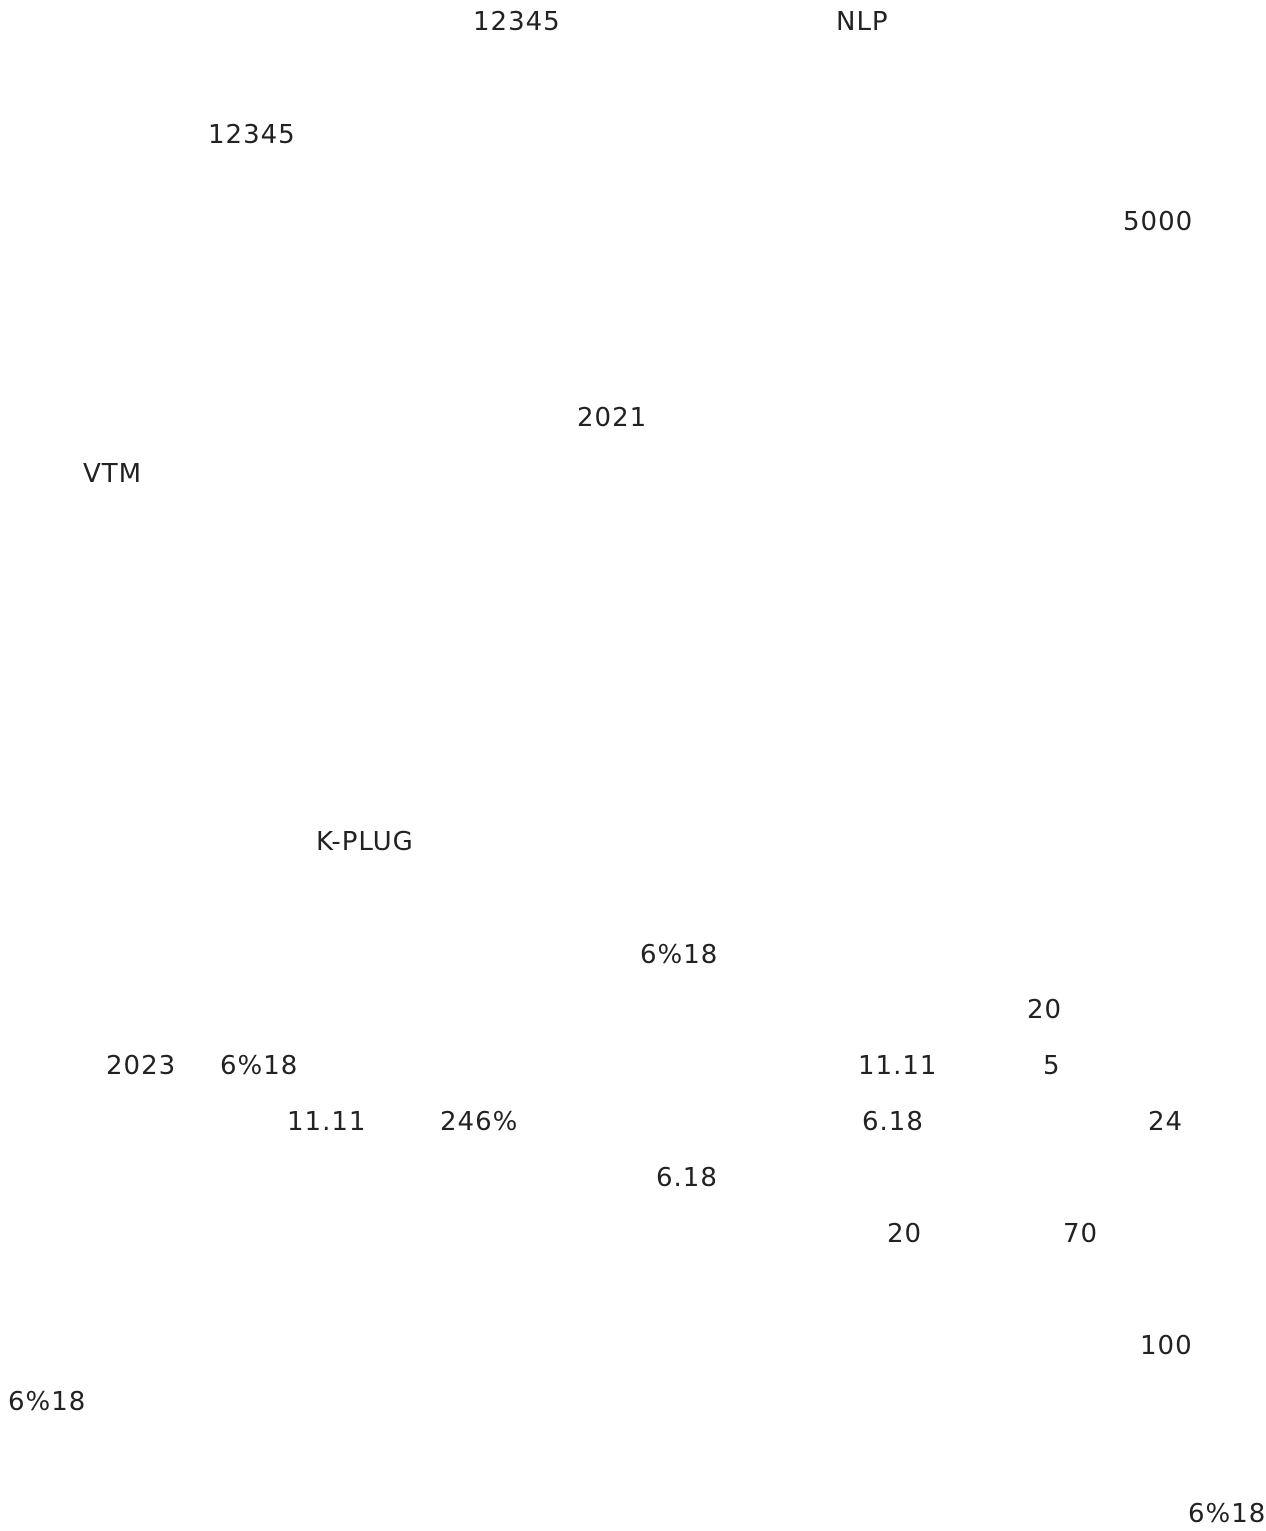  Describe the element at coordinates (1052, 1066) in the screenshot. I see `text-fragment: 5` at that location.